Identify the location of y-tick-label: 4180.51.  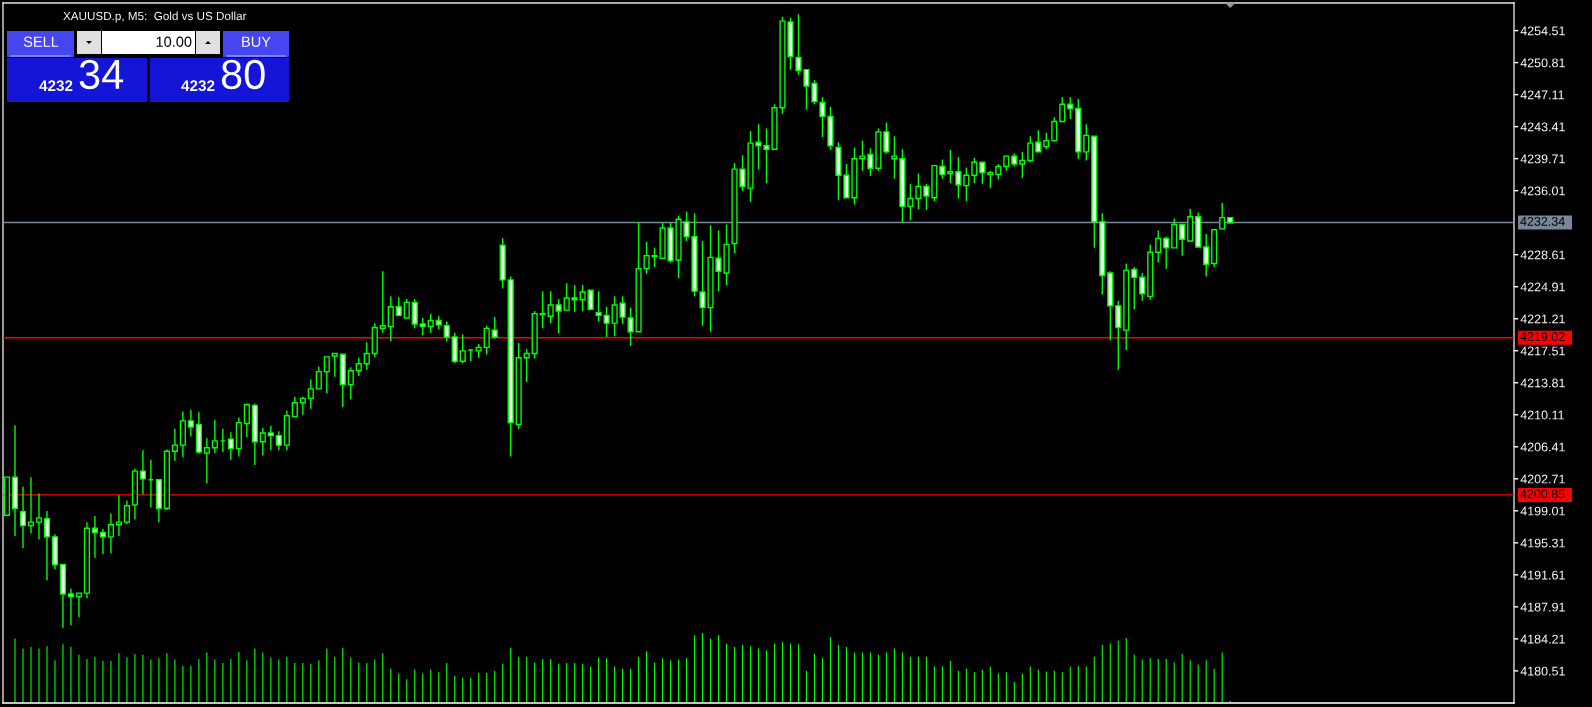
(1542, 671).